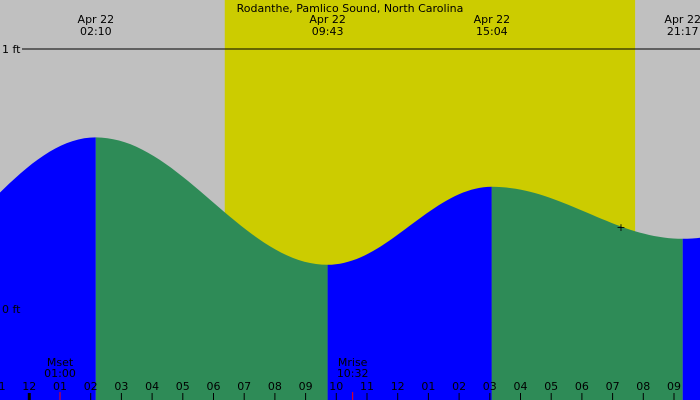  I want to click on moon-event-time: 10:32, so click(353, 373).